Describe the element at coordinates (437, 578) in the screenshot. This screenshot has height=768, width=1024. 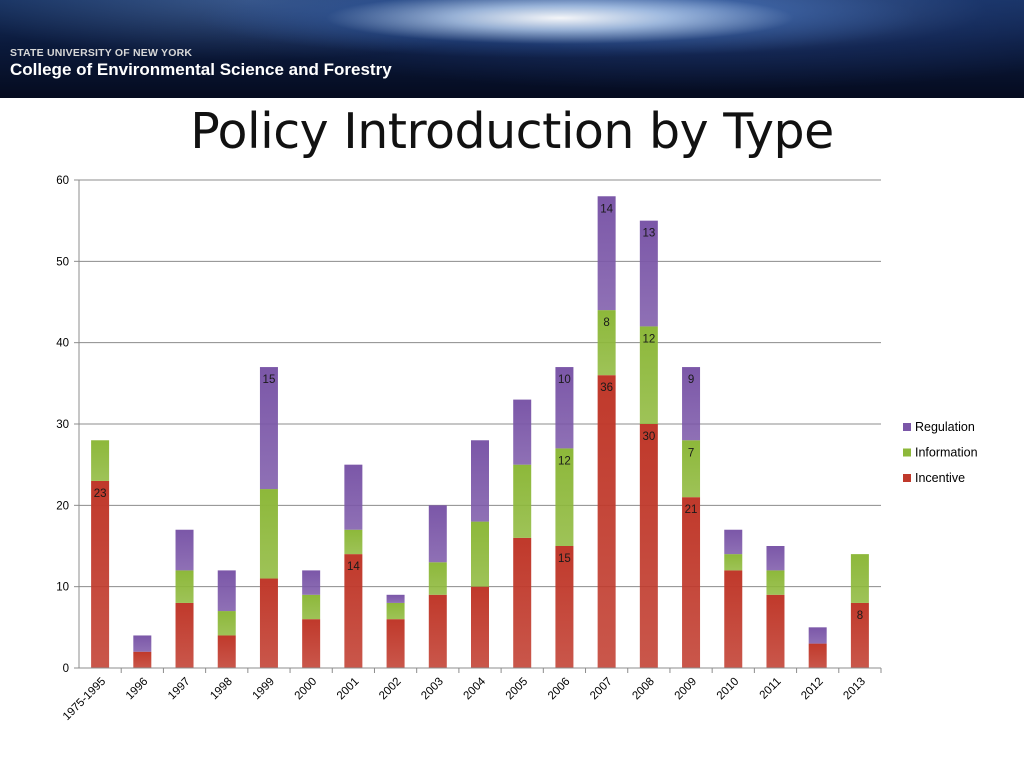
I see `bar-information-2003` at that location.